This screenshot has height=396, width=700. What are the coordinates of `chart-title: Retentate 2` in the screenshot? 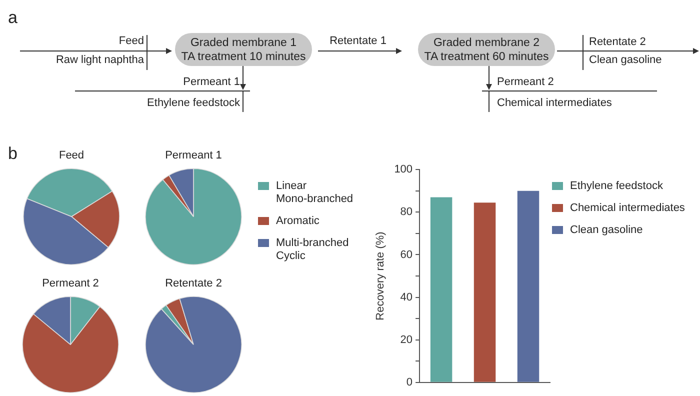 It's located at (193, 284).